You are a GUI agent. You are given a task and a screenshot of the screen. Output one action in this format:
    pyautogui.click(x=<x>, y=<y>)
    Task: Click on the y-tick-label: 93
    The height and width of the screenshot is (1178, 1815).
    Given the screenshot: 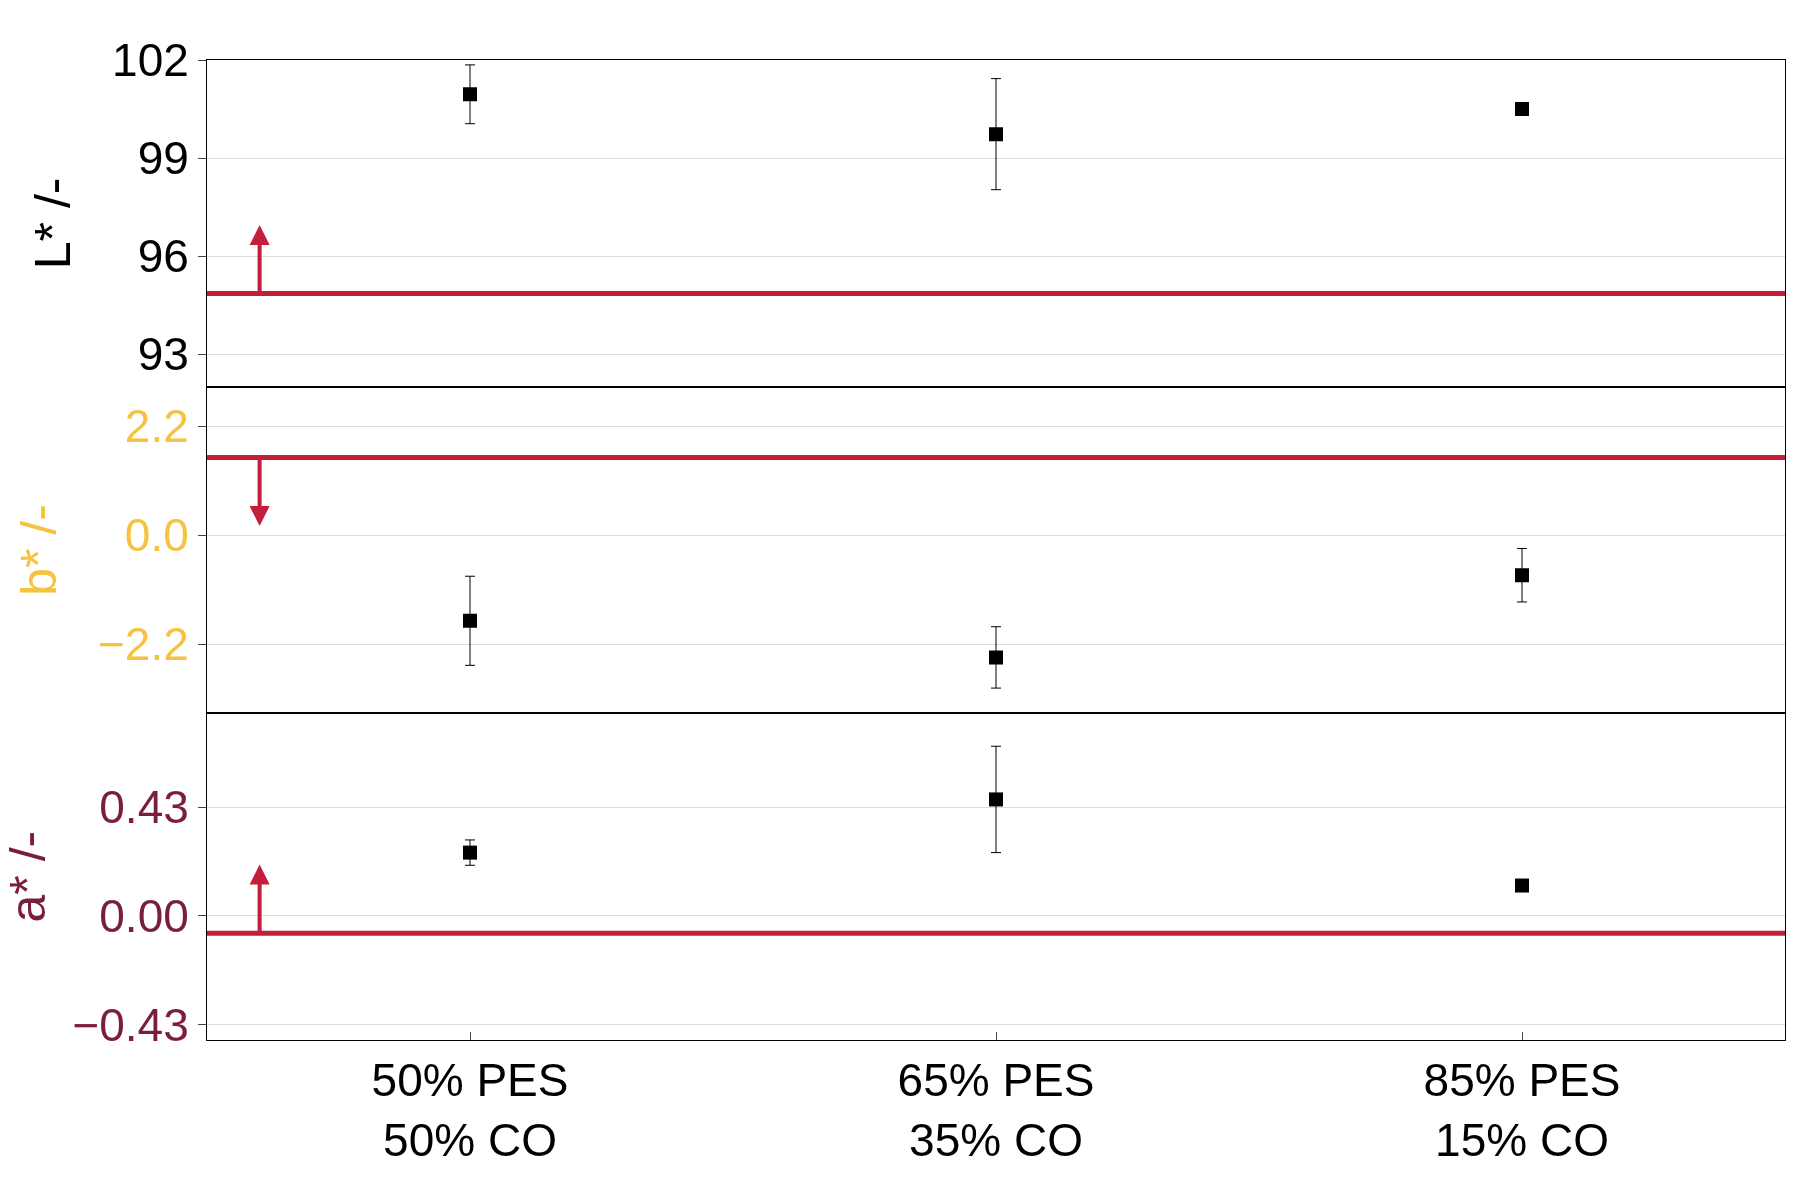 What is the action you would take?
    pyautogui.click(x=163, y=354)
    